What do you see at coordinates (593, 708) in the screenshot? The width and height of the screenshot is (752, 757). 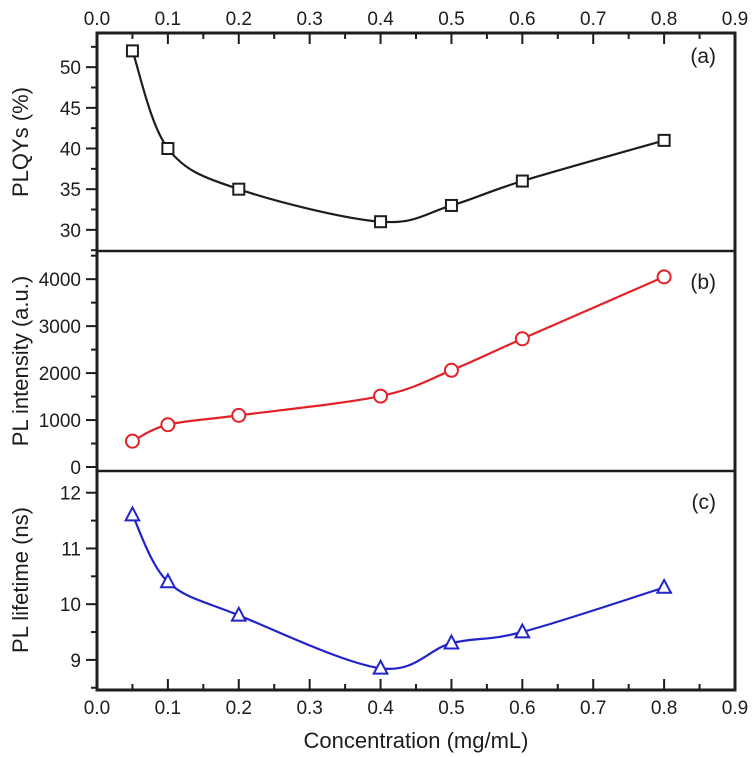 I see `x-tick-label-bottom: 0.7` at bounding box center [593, 708].